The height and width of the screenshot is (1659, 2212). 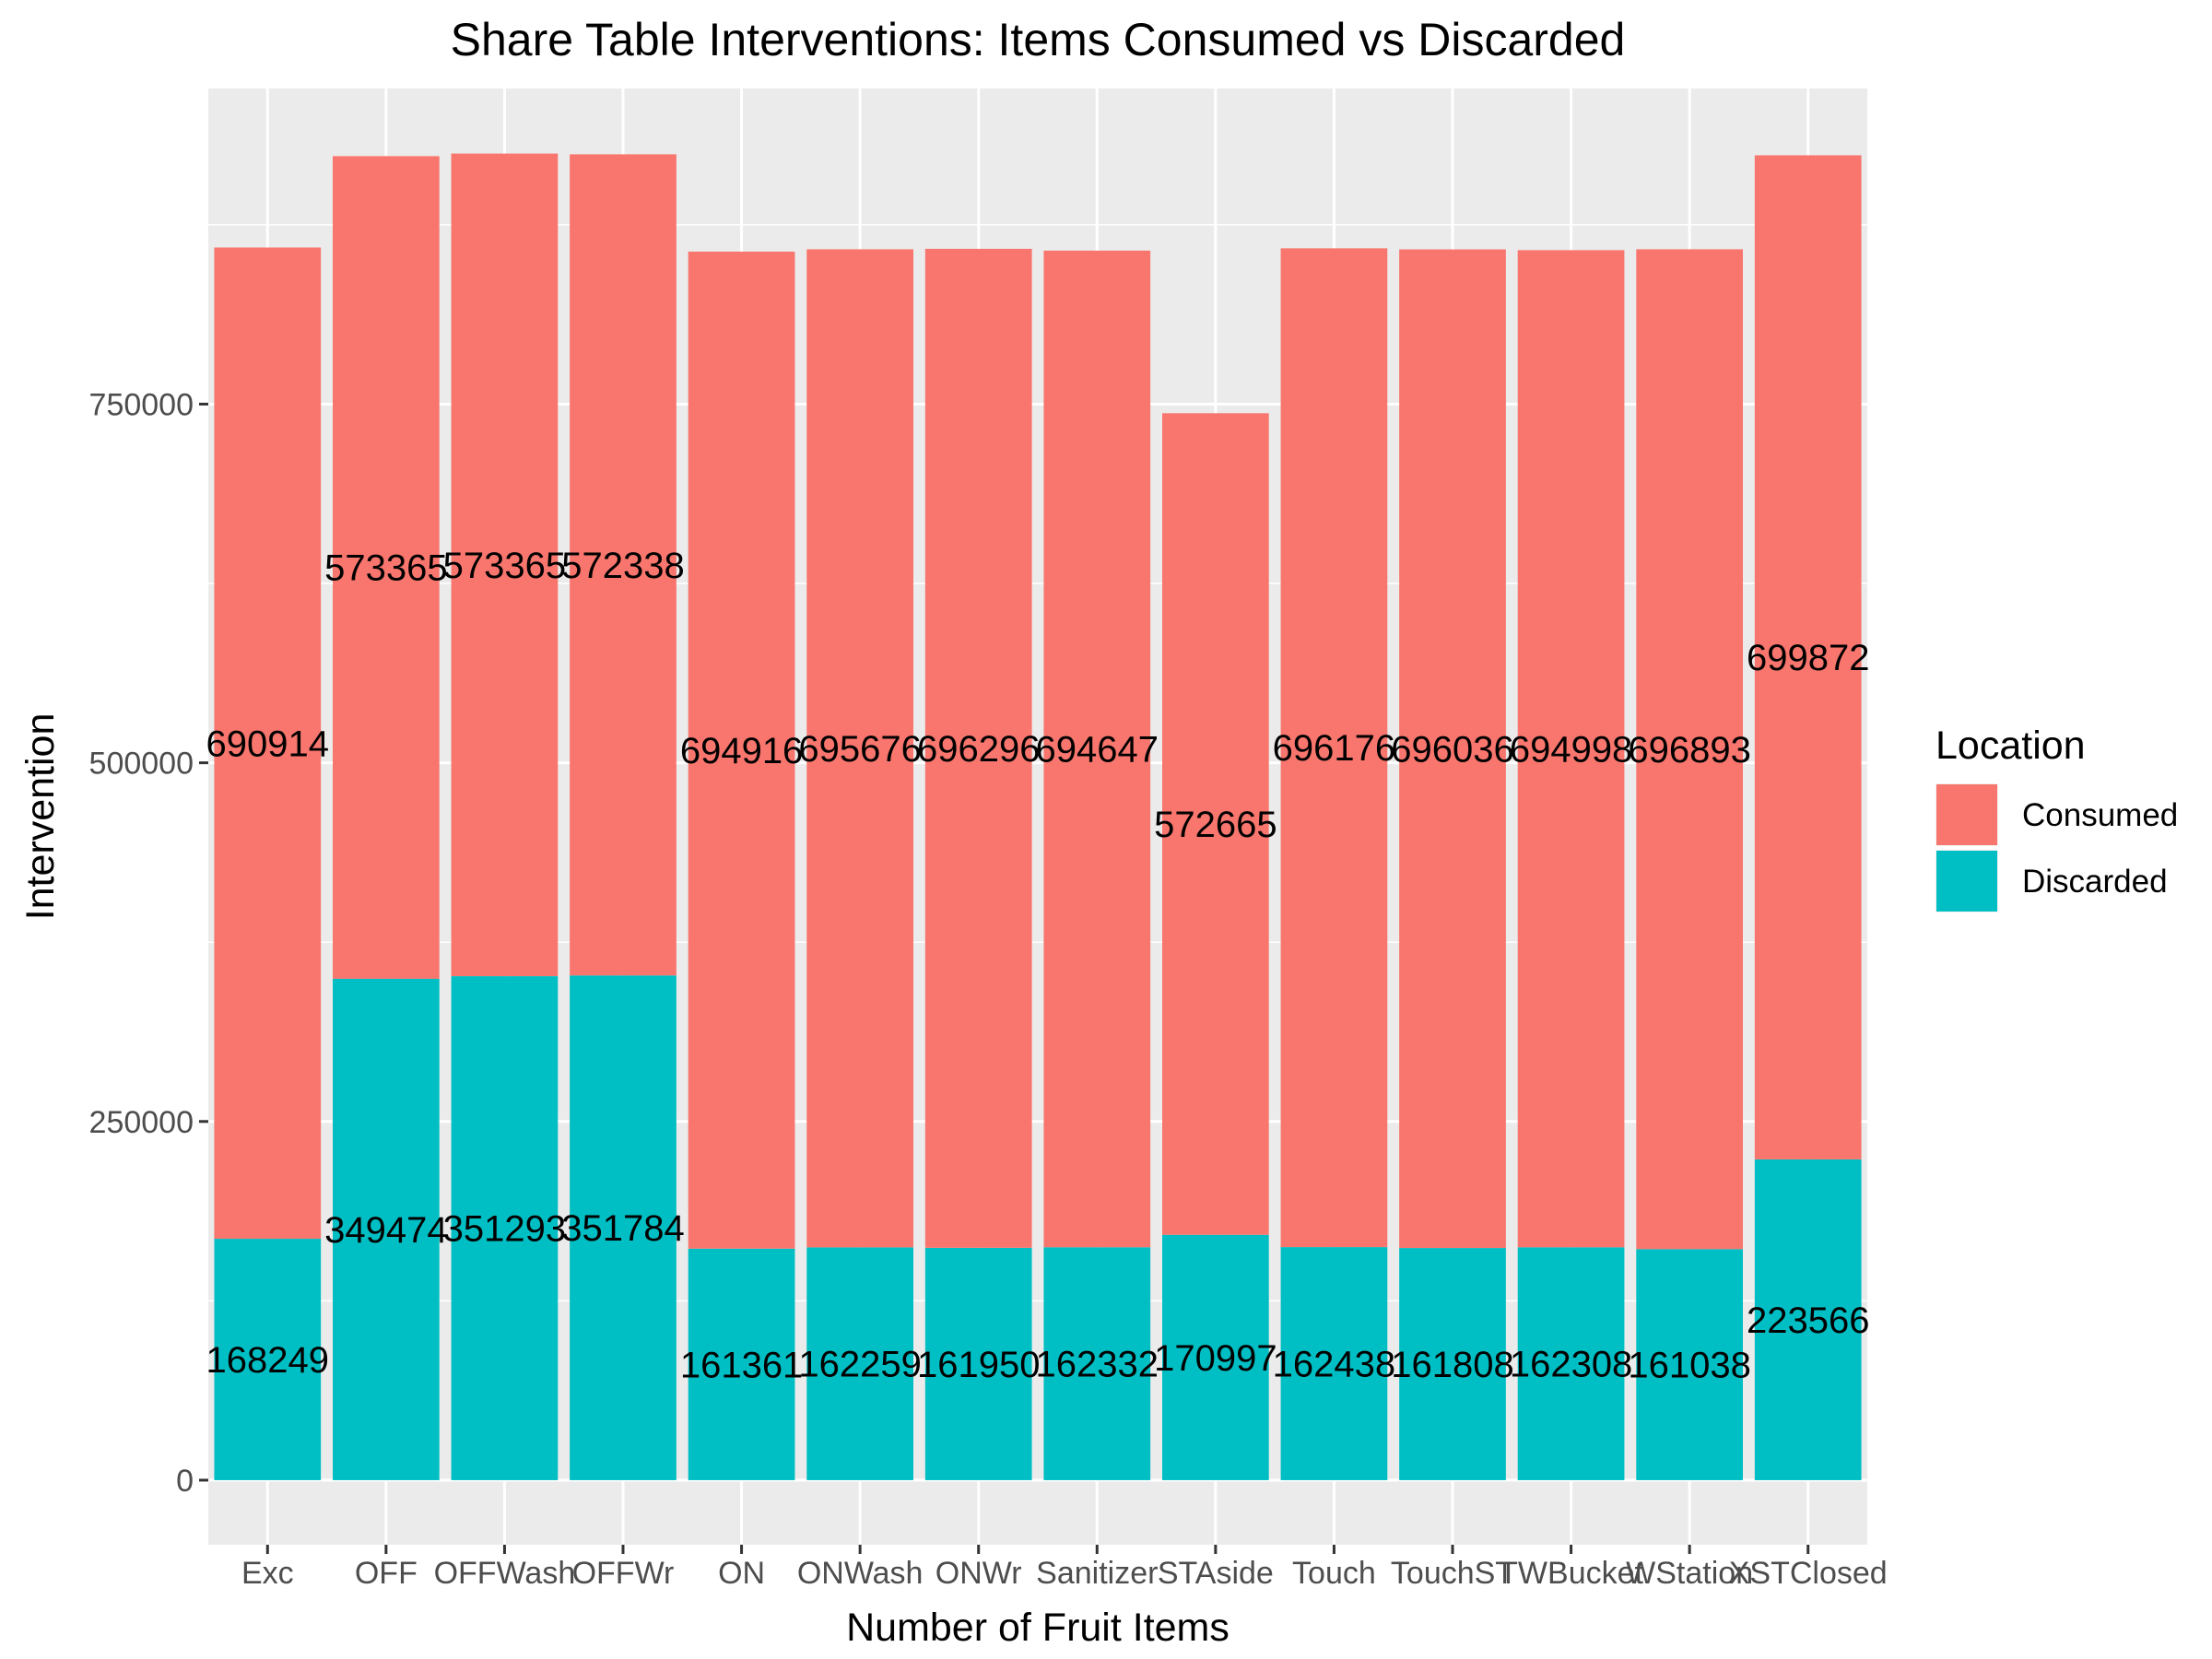 I want to click on x-tick-label: OFFWr, so click(x=623, y=1573).